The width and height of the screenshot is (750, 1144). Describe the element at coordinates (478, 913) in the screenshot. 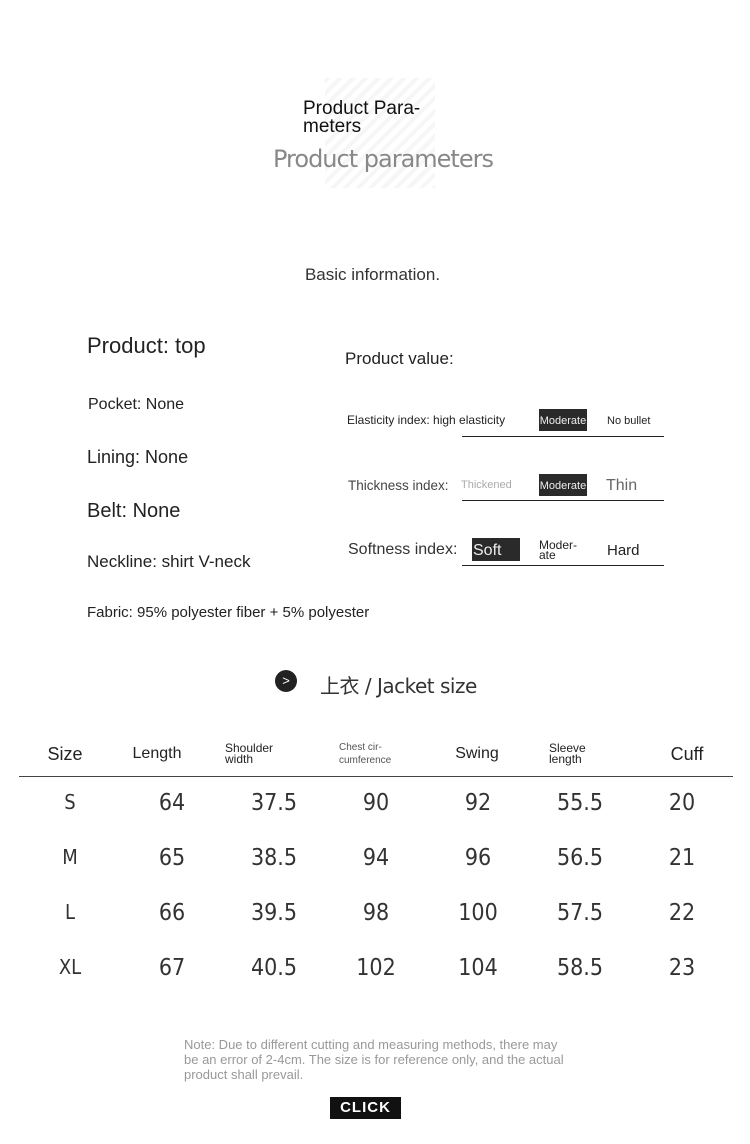

I see `cell: 100` at that location.